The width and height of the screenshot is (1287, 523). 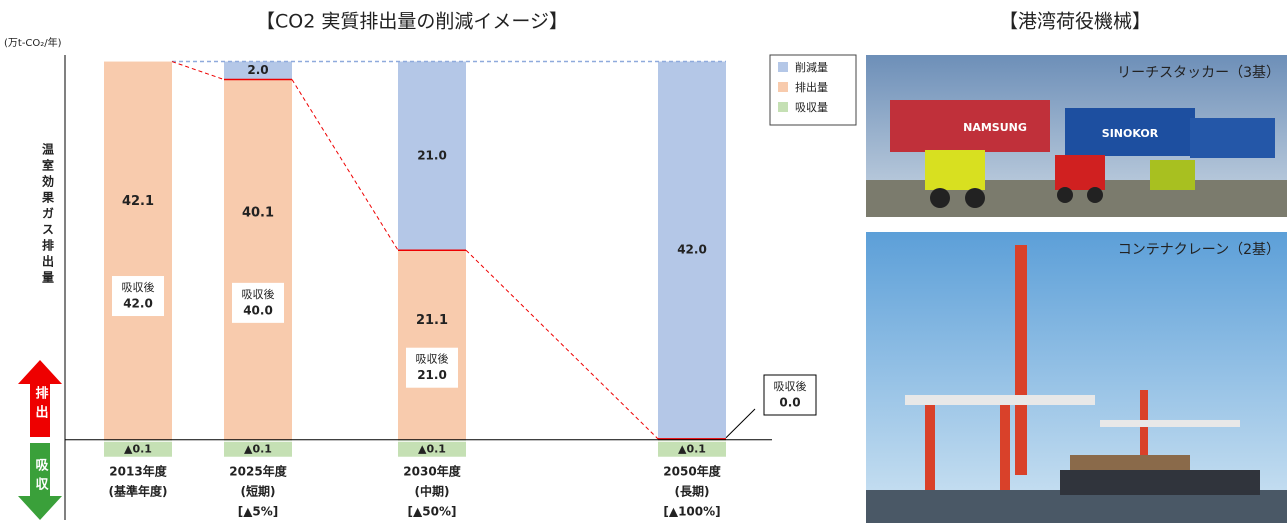 I want to click on emission-arrow-label: 排出, so click(x=41, y=404).